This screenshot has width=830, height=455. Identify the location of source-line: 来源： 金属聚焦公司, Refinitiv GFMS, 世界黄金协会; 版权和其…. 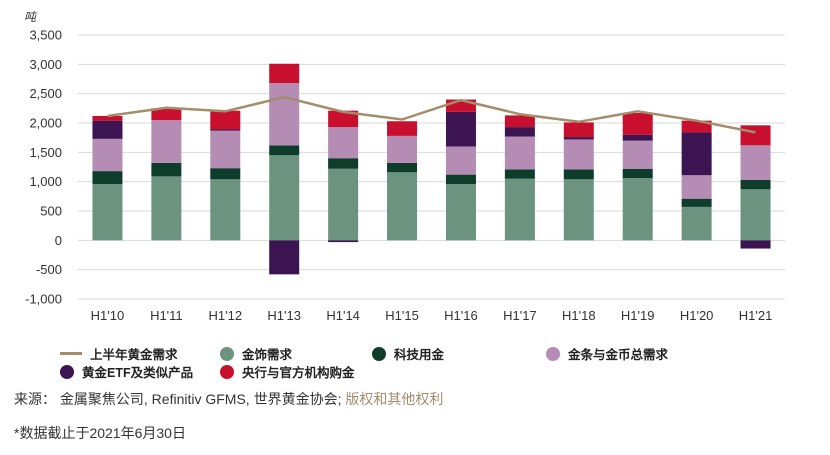
(228, 399).